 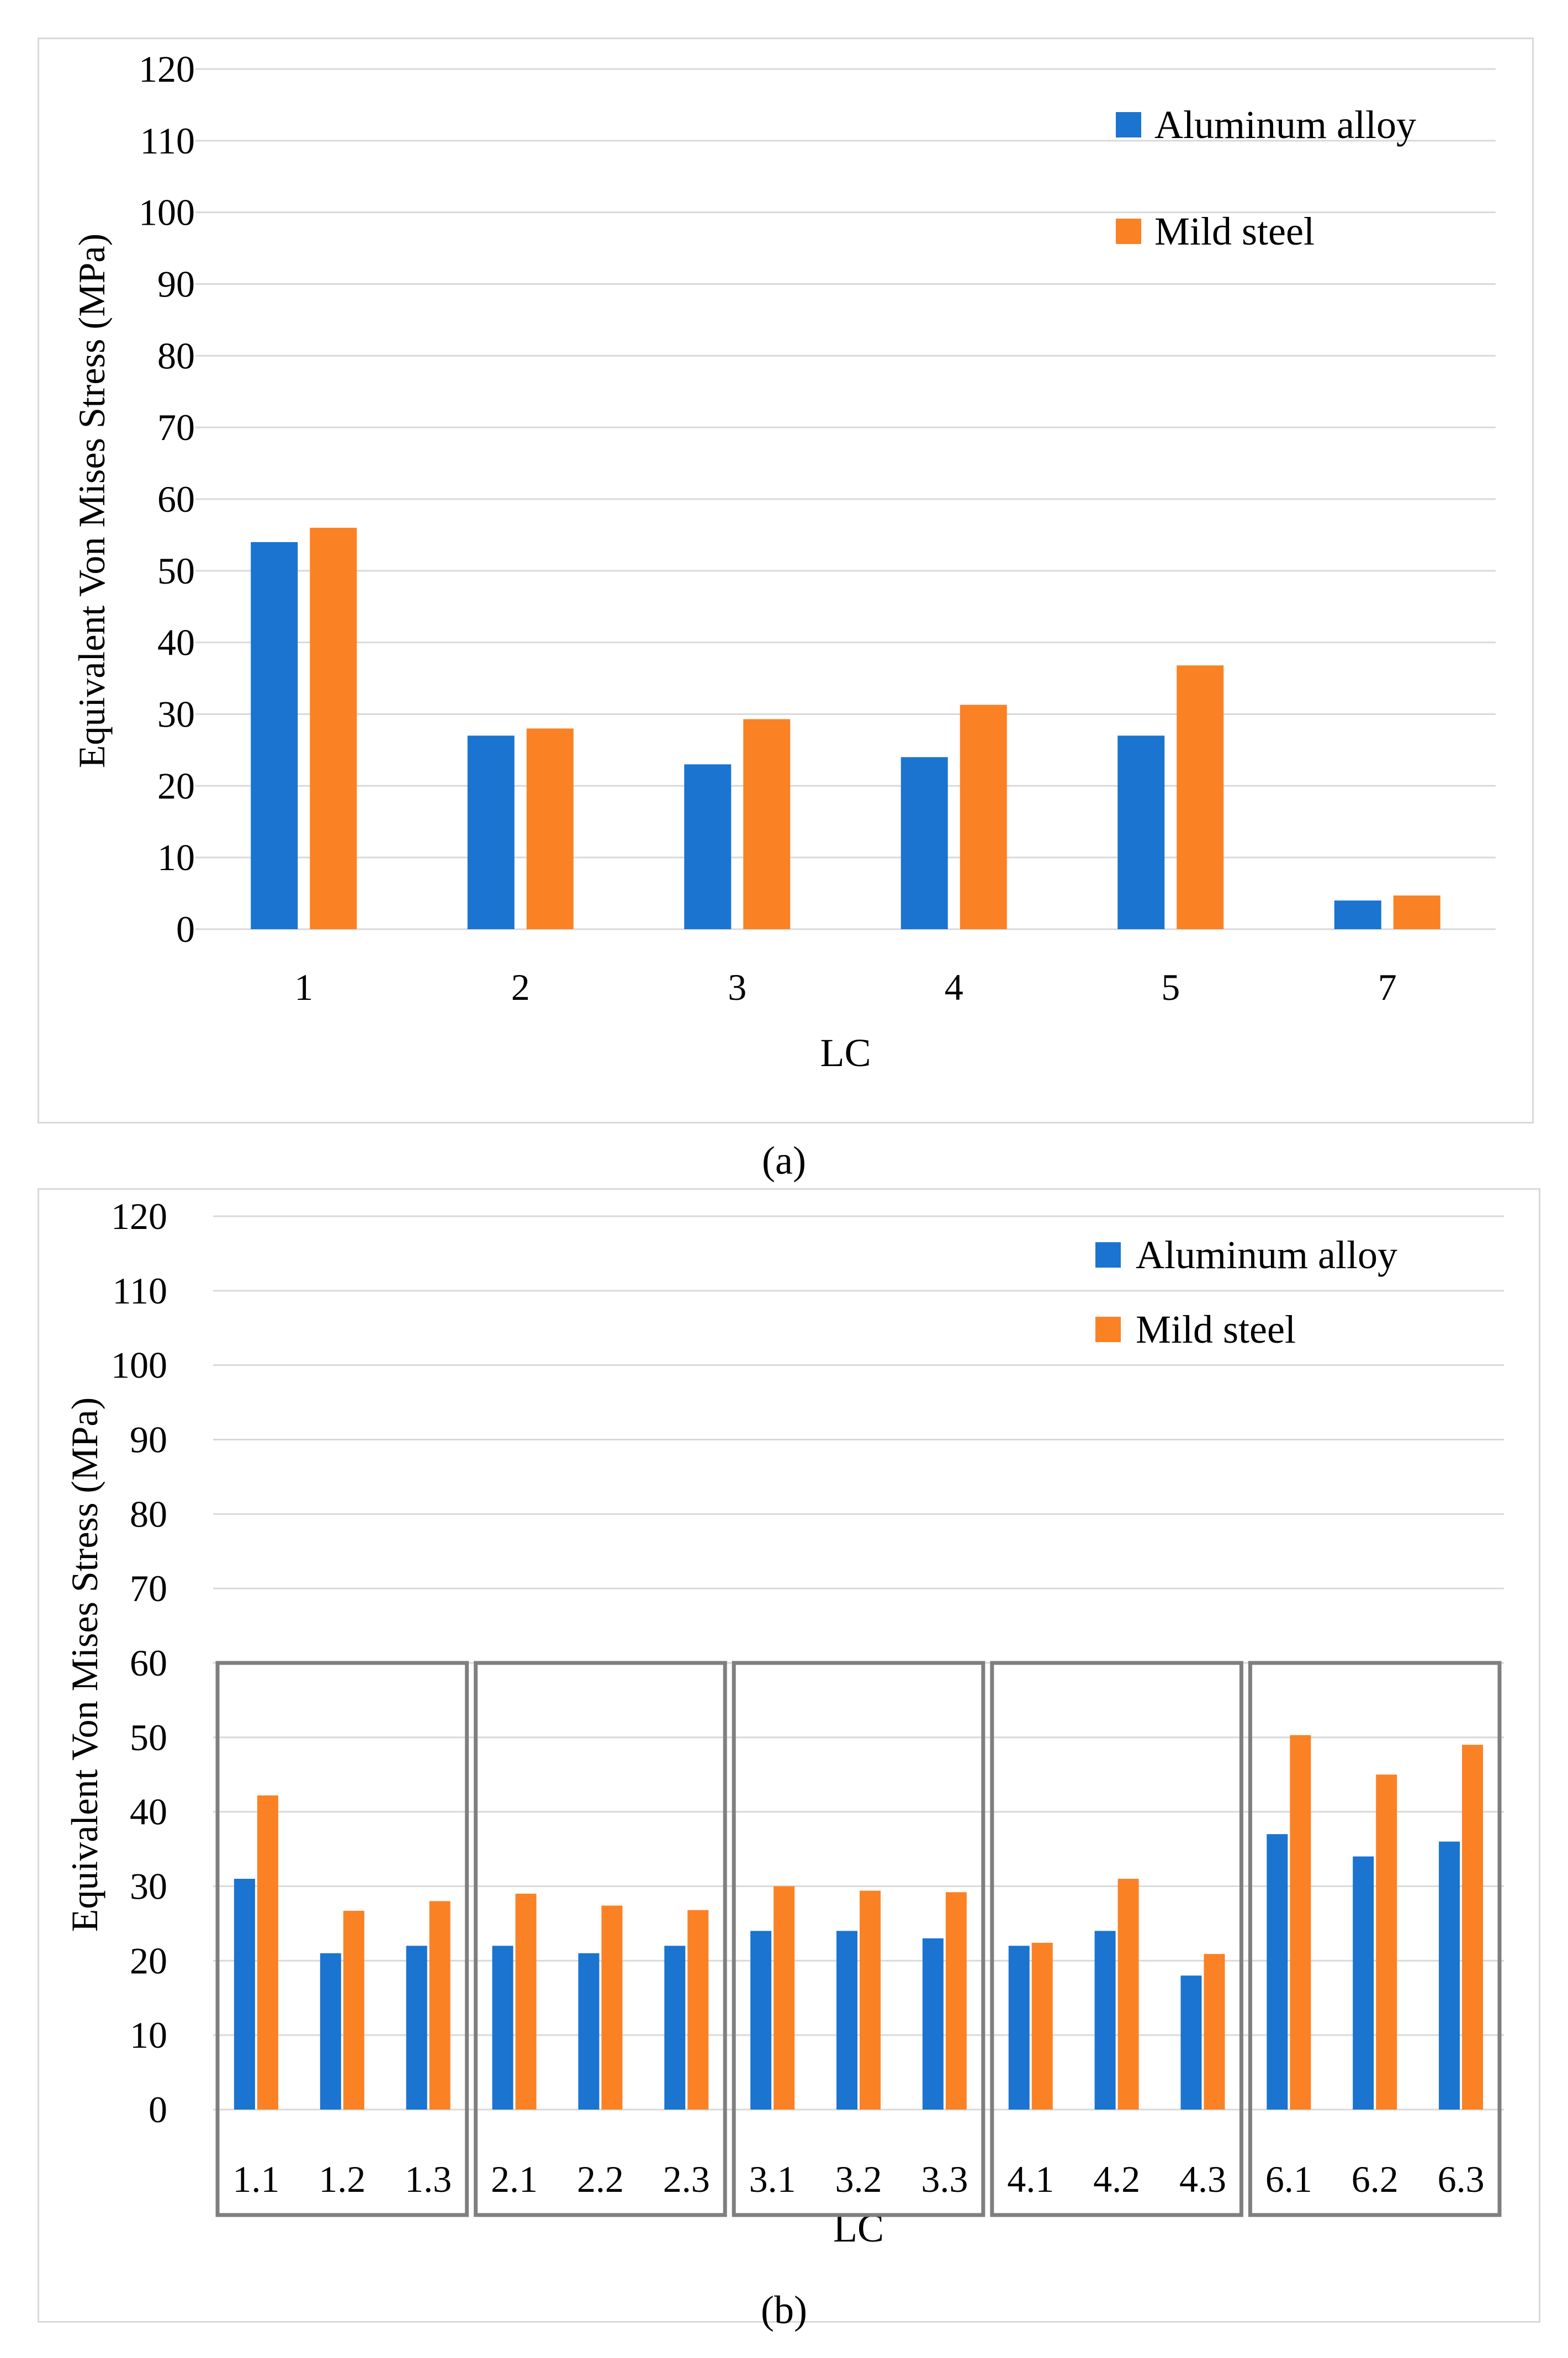 What do you see at coordinates (514, 2179) in the screenshot?
I see `x-tick-label: 2.1` at bounding box center [514, 2179].